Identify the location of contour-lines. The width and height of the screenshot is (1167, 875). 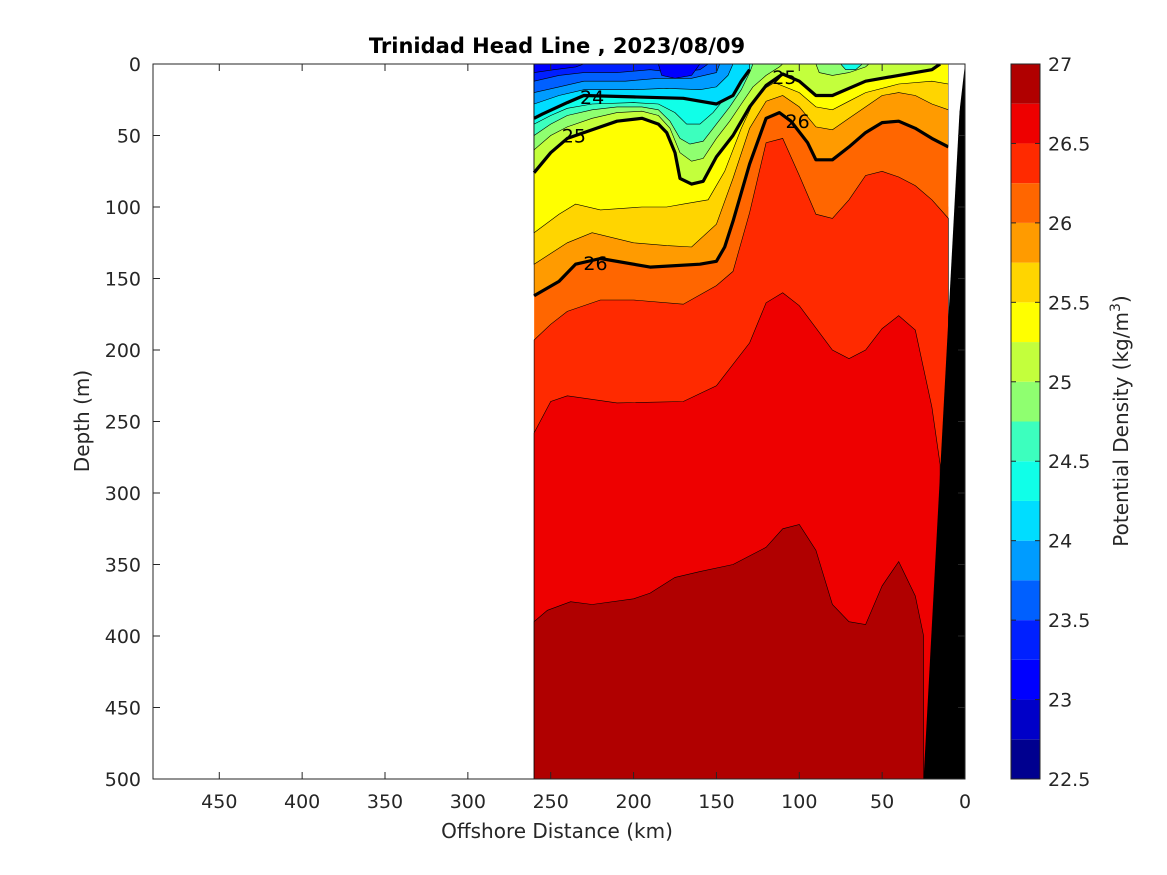
(741, 181).